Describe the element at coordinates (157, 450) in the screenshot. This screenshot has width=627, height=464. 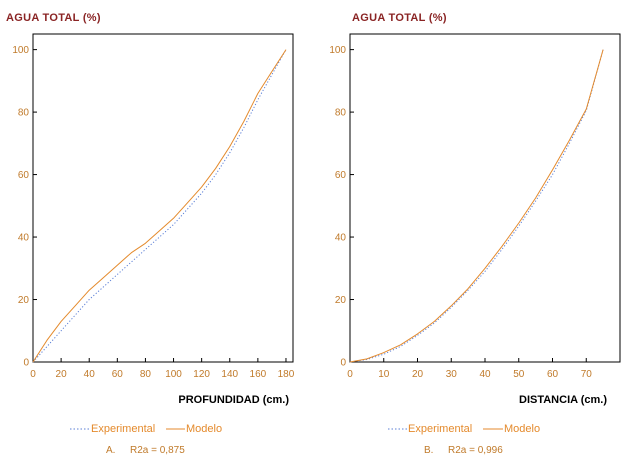
I see `caption-r2: R2a = 0,875` at that location.